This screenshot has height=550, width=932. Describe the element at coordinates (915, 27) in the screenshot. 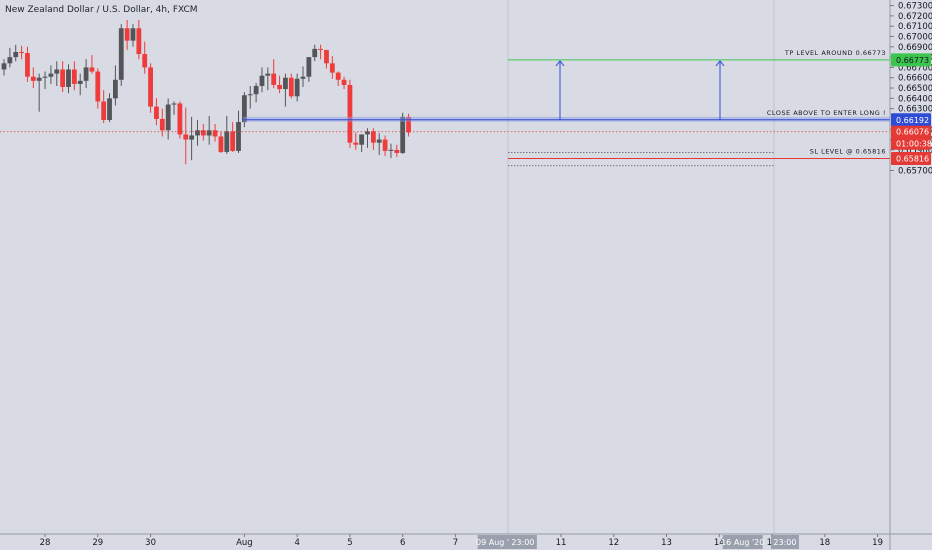

I see `price-tick-label: 0.67100` at that location.